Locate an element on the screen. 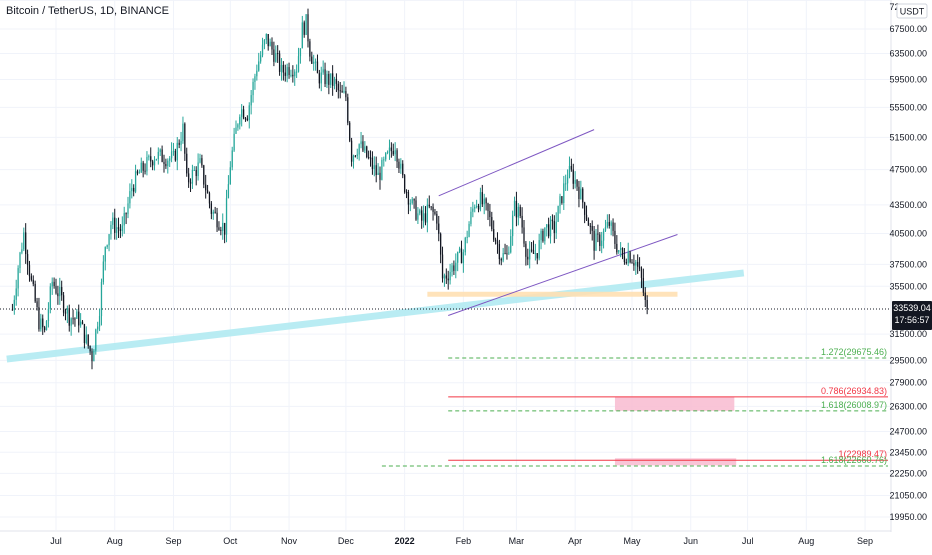  last-price-badge is located at coordinates (912, 316).